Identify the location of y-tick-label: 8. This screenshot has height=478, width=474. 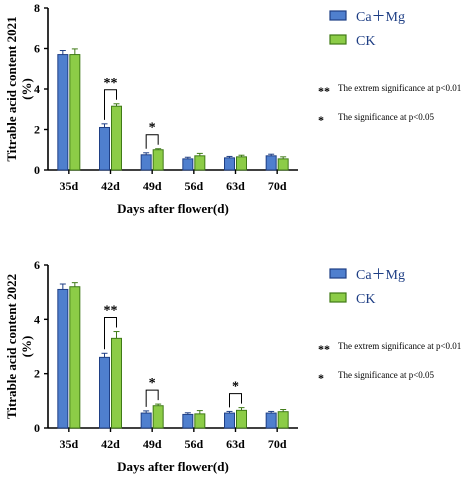
(37, 8).